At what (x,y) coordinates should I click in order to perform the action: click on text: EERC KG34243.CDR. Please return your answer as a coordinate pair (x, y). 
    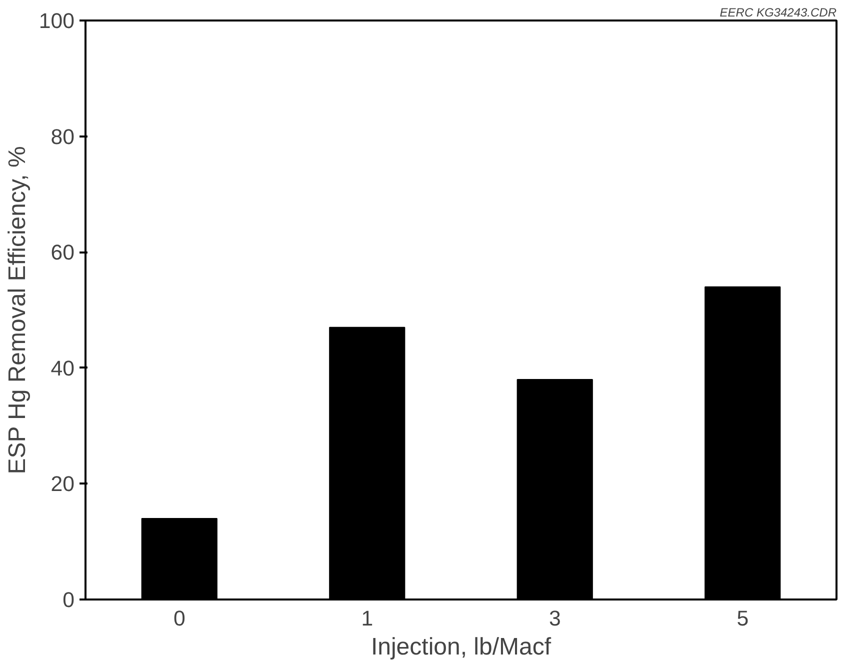
    Looking at the image, I should click on (778, 13).